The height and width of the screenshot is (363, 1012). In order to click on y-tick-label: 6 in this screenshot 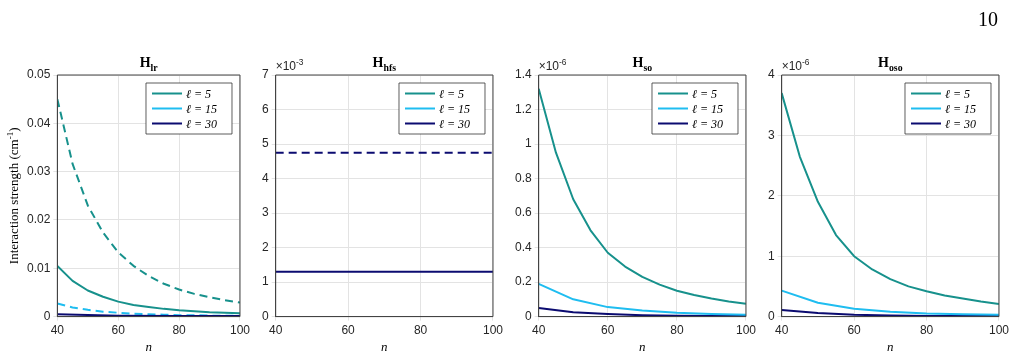, I will do `click(265, 108)`.